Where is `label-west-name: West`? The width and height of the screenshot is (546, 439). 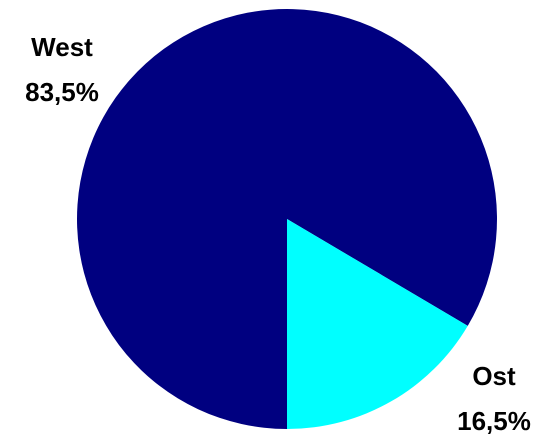
label-west-name: West is located at coordinates (62, 47).